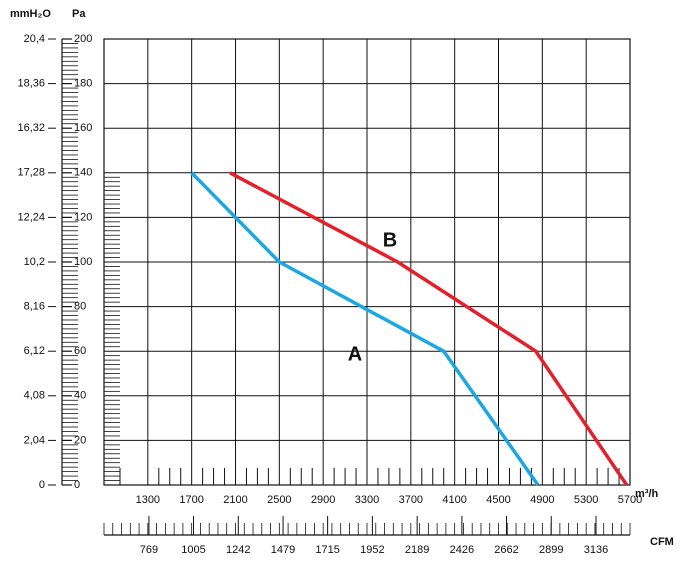  What do you see at coordinates (279, 500) in the screenshot?
I see `x-tick-label: 2500` at bounding box center [279, 500].